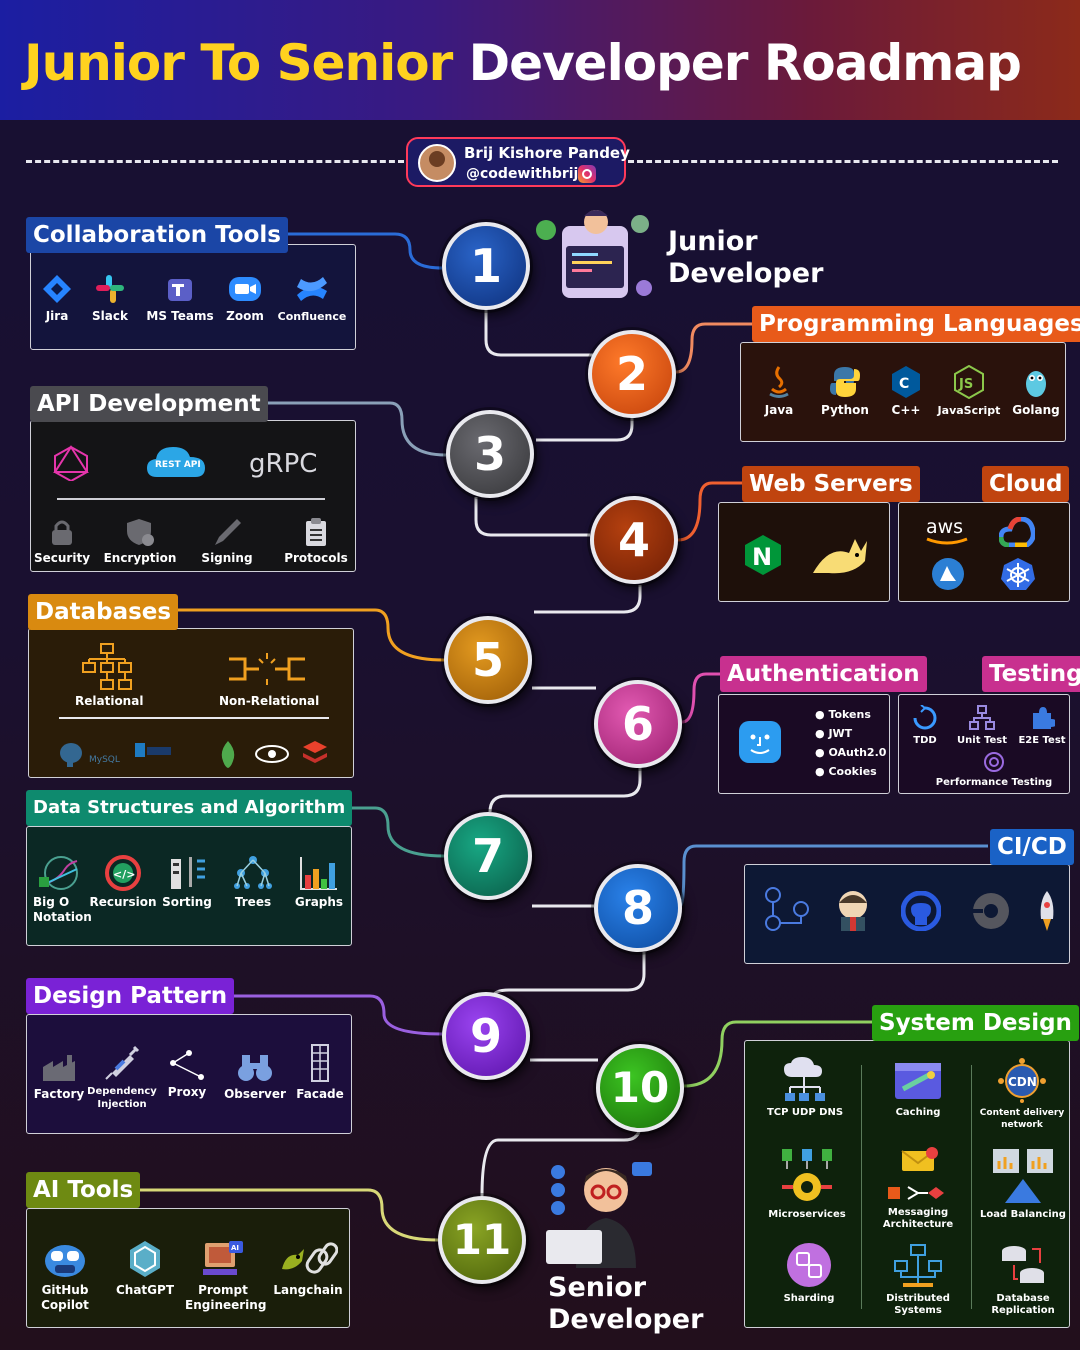  I want to click on github-copilot-item: GitHub Copilot, so click(65, 1276).